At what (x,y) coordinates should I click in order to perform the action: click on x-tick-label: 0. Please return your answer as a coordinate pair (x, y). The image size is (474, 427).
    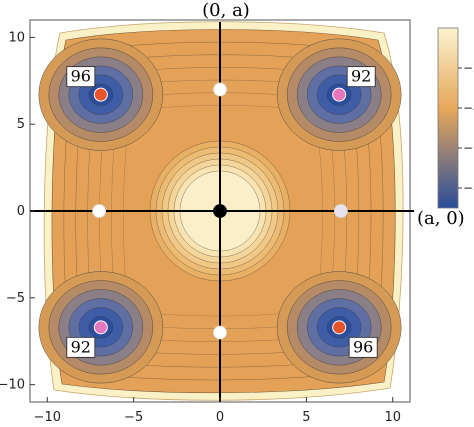
    Looking at the image, I should click on (220, 417).